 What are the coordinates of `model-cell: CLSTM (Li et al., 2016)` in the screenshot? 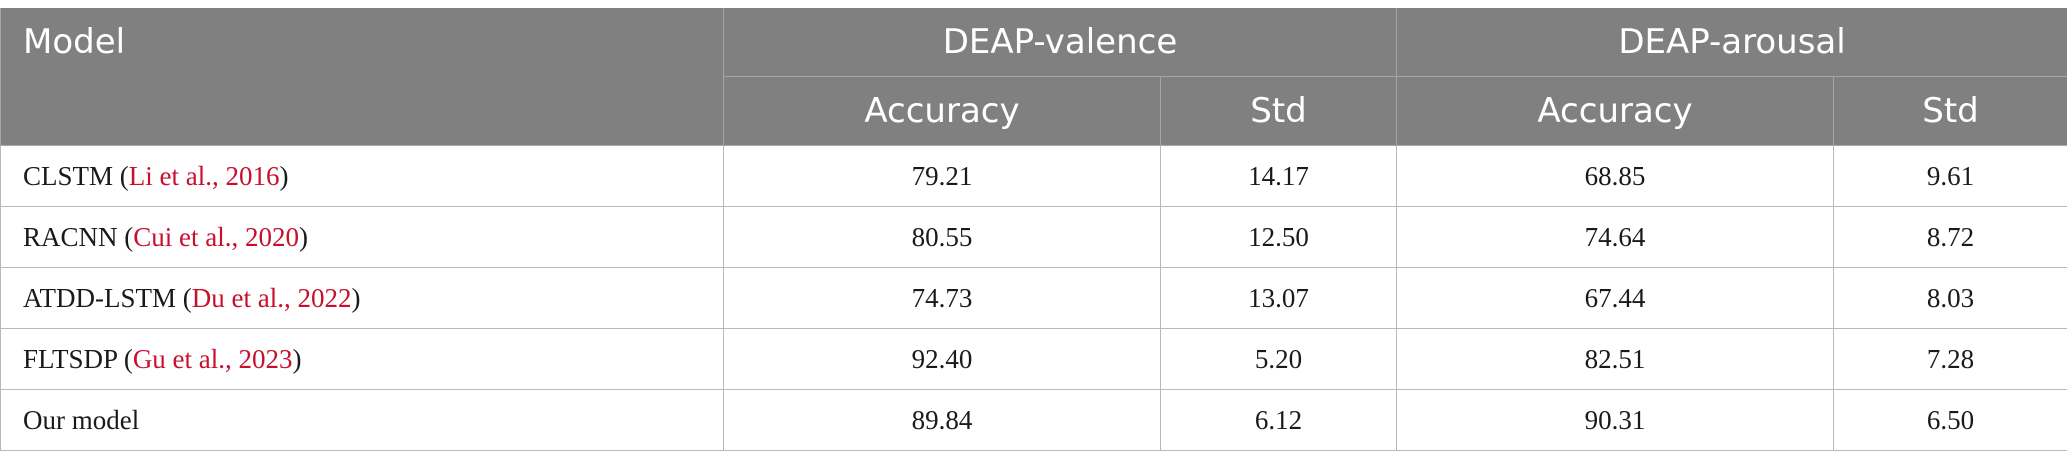 It's located at (362, 176).